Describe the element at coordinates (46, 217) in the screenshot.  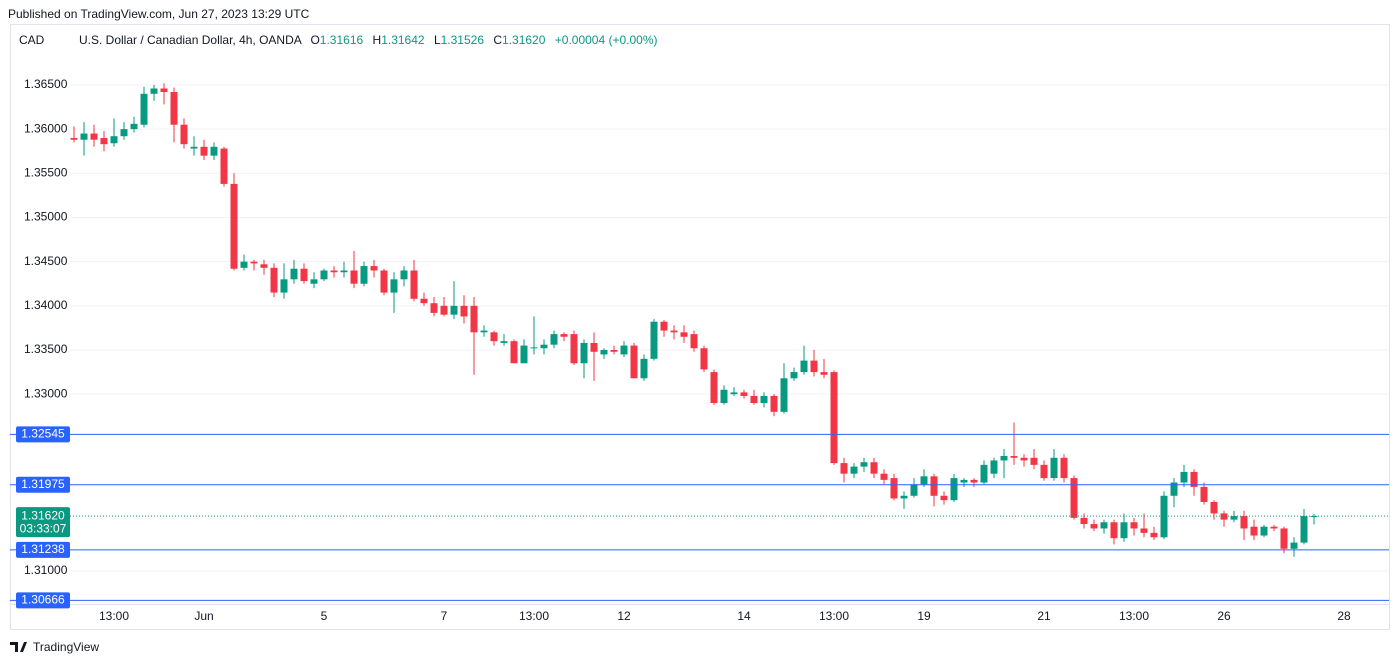
I see `y-tick-label: 1.35000` at that location.